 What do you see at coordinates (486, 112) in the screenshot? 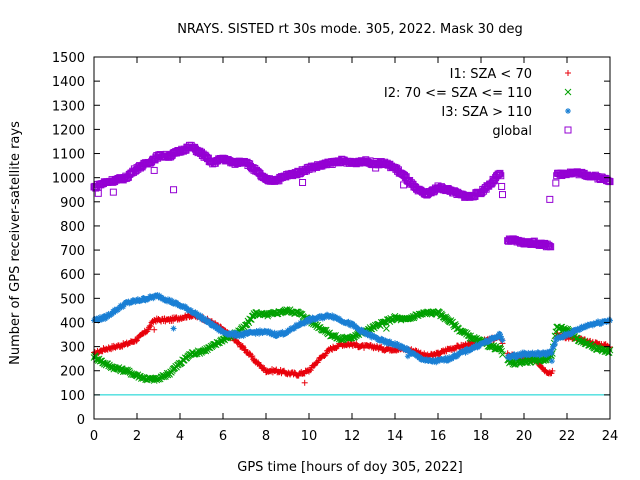
I see `legend-label: I3: SZA > 110` at bounding box center [486, 112].